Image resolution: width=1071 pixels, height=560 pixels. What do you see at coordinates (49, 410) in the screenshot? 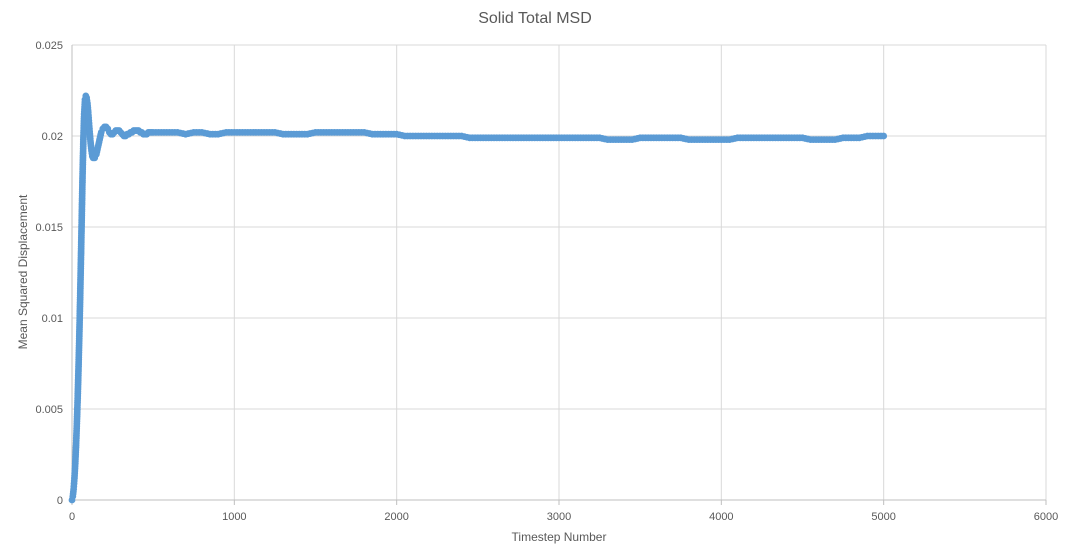
I see `y-tick-label: 0.005` at bounding box center [49, 410].